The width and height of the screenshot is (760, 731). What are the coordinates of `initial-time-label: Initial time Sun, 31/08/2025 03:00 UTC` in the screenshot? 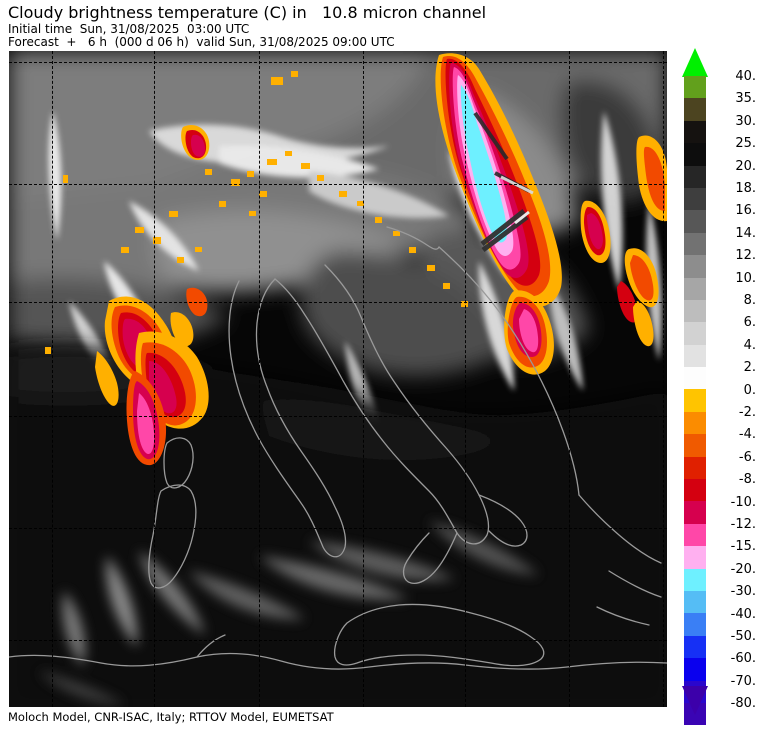 It's located at (129, 29).